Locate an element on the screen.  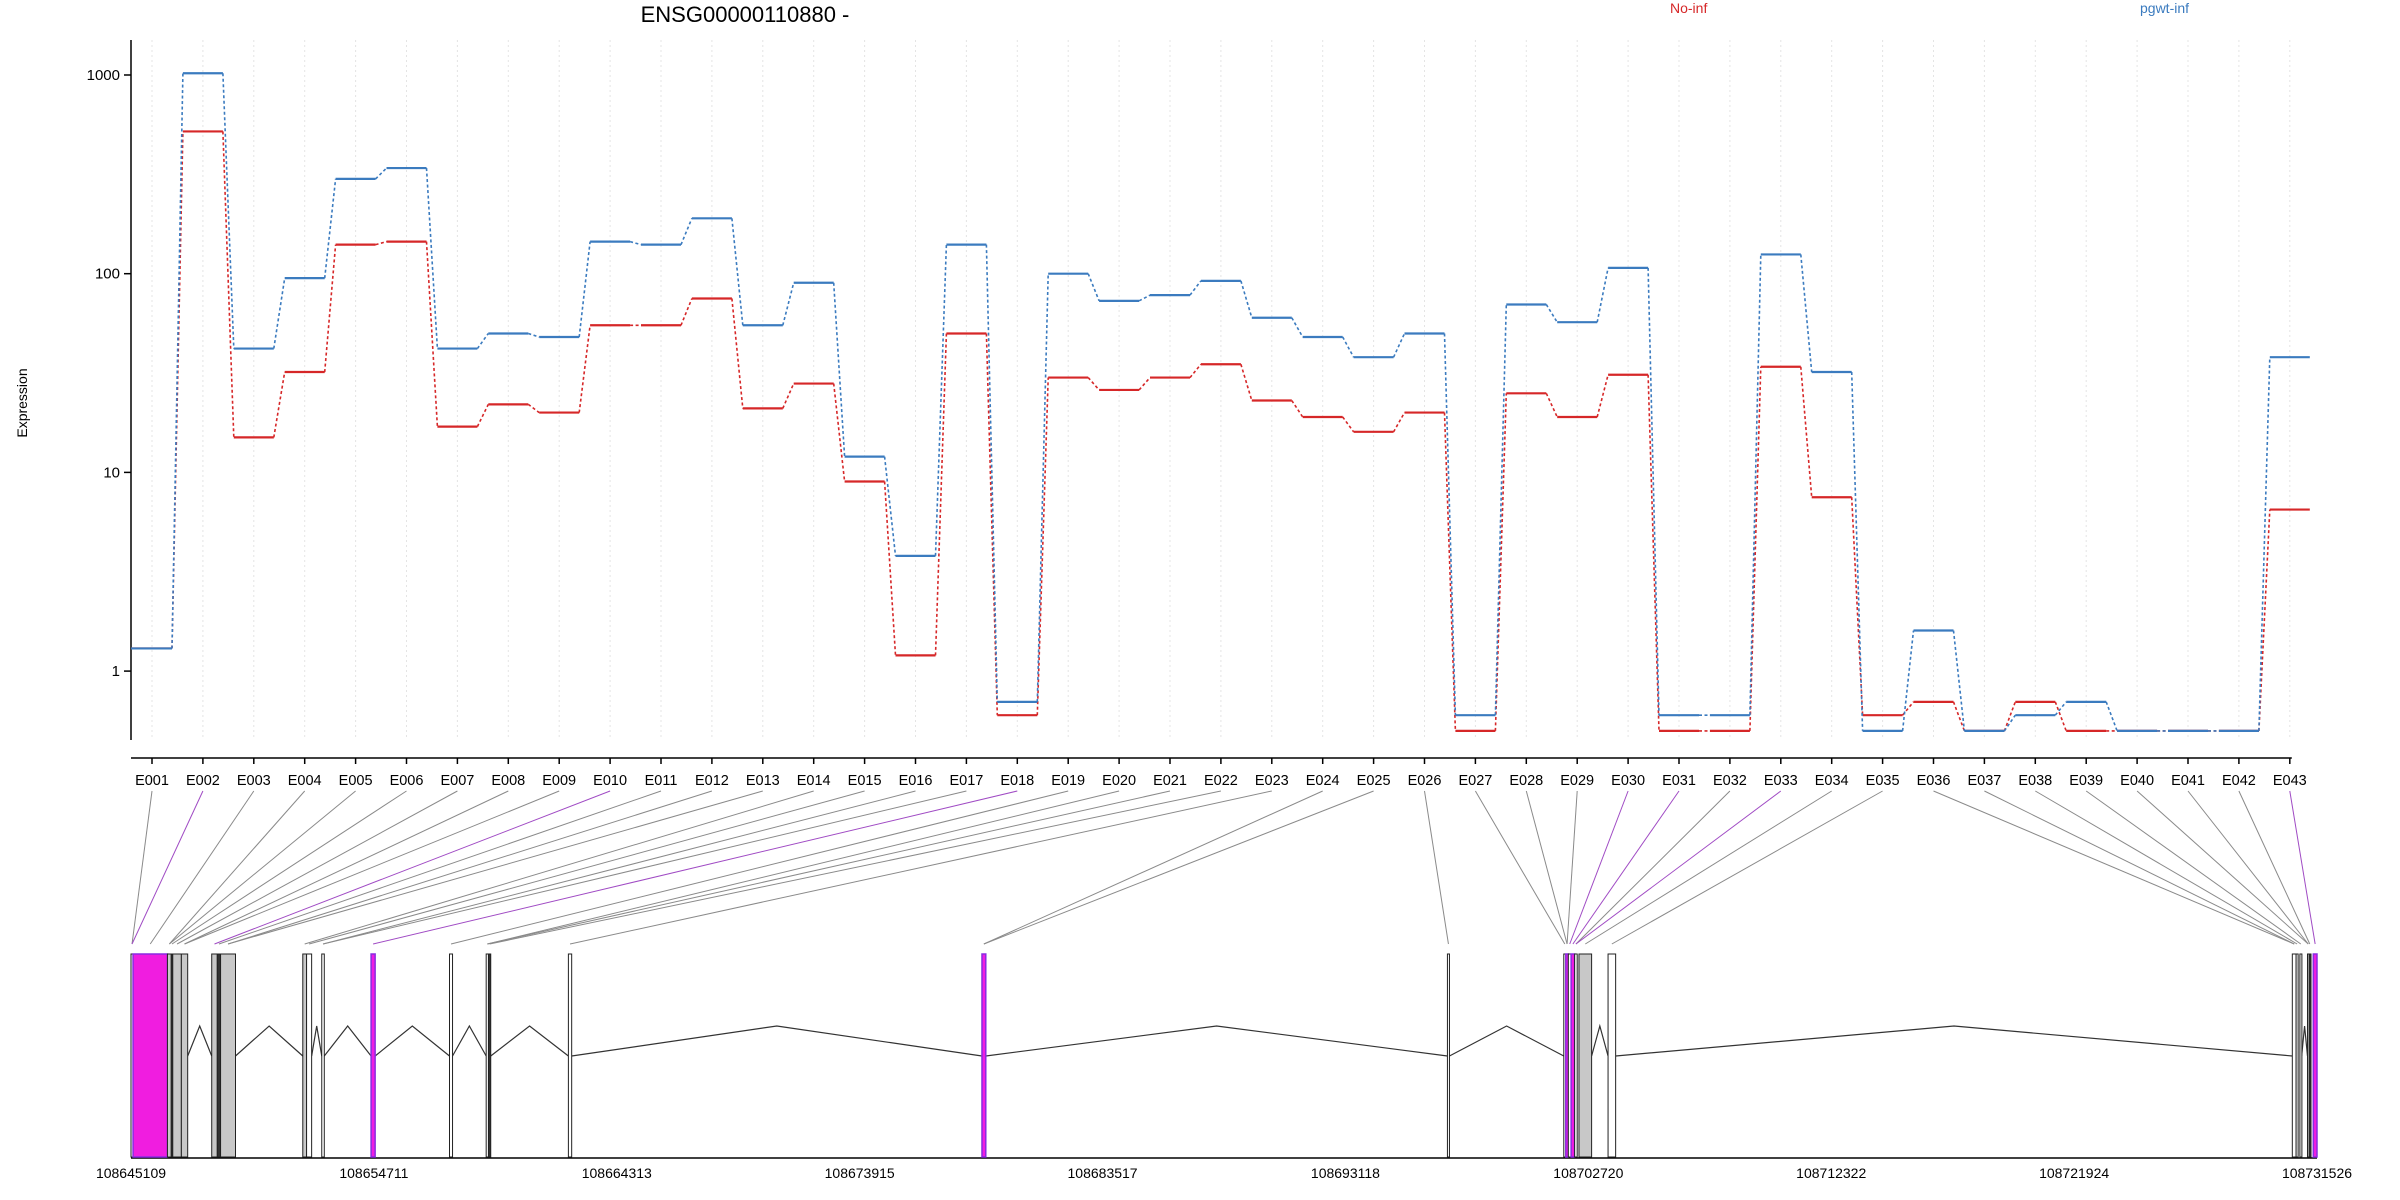
connector-E019 is located at coordinates (759, 867).